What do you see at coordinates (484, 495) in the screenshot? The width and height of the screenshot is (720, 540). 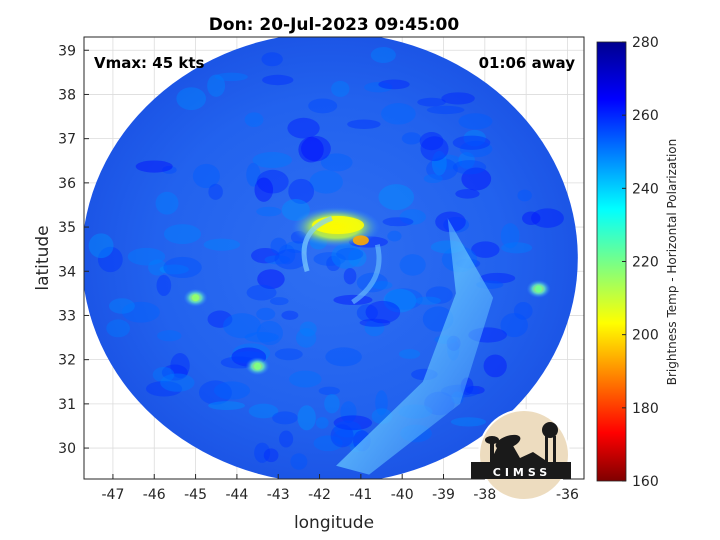 I see `x-tick-label: -38` at bounding box center [484, 495].